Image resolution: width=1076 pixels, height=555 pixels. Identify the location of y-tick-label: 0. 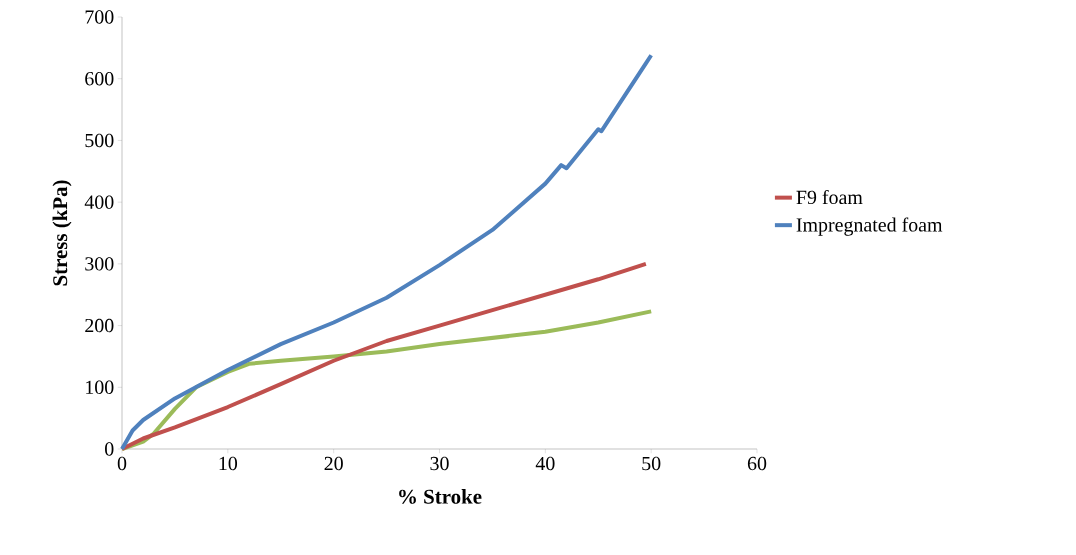
(109, 449).